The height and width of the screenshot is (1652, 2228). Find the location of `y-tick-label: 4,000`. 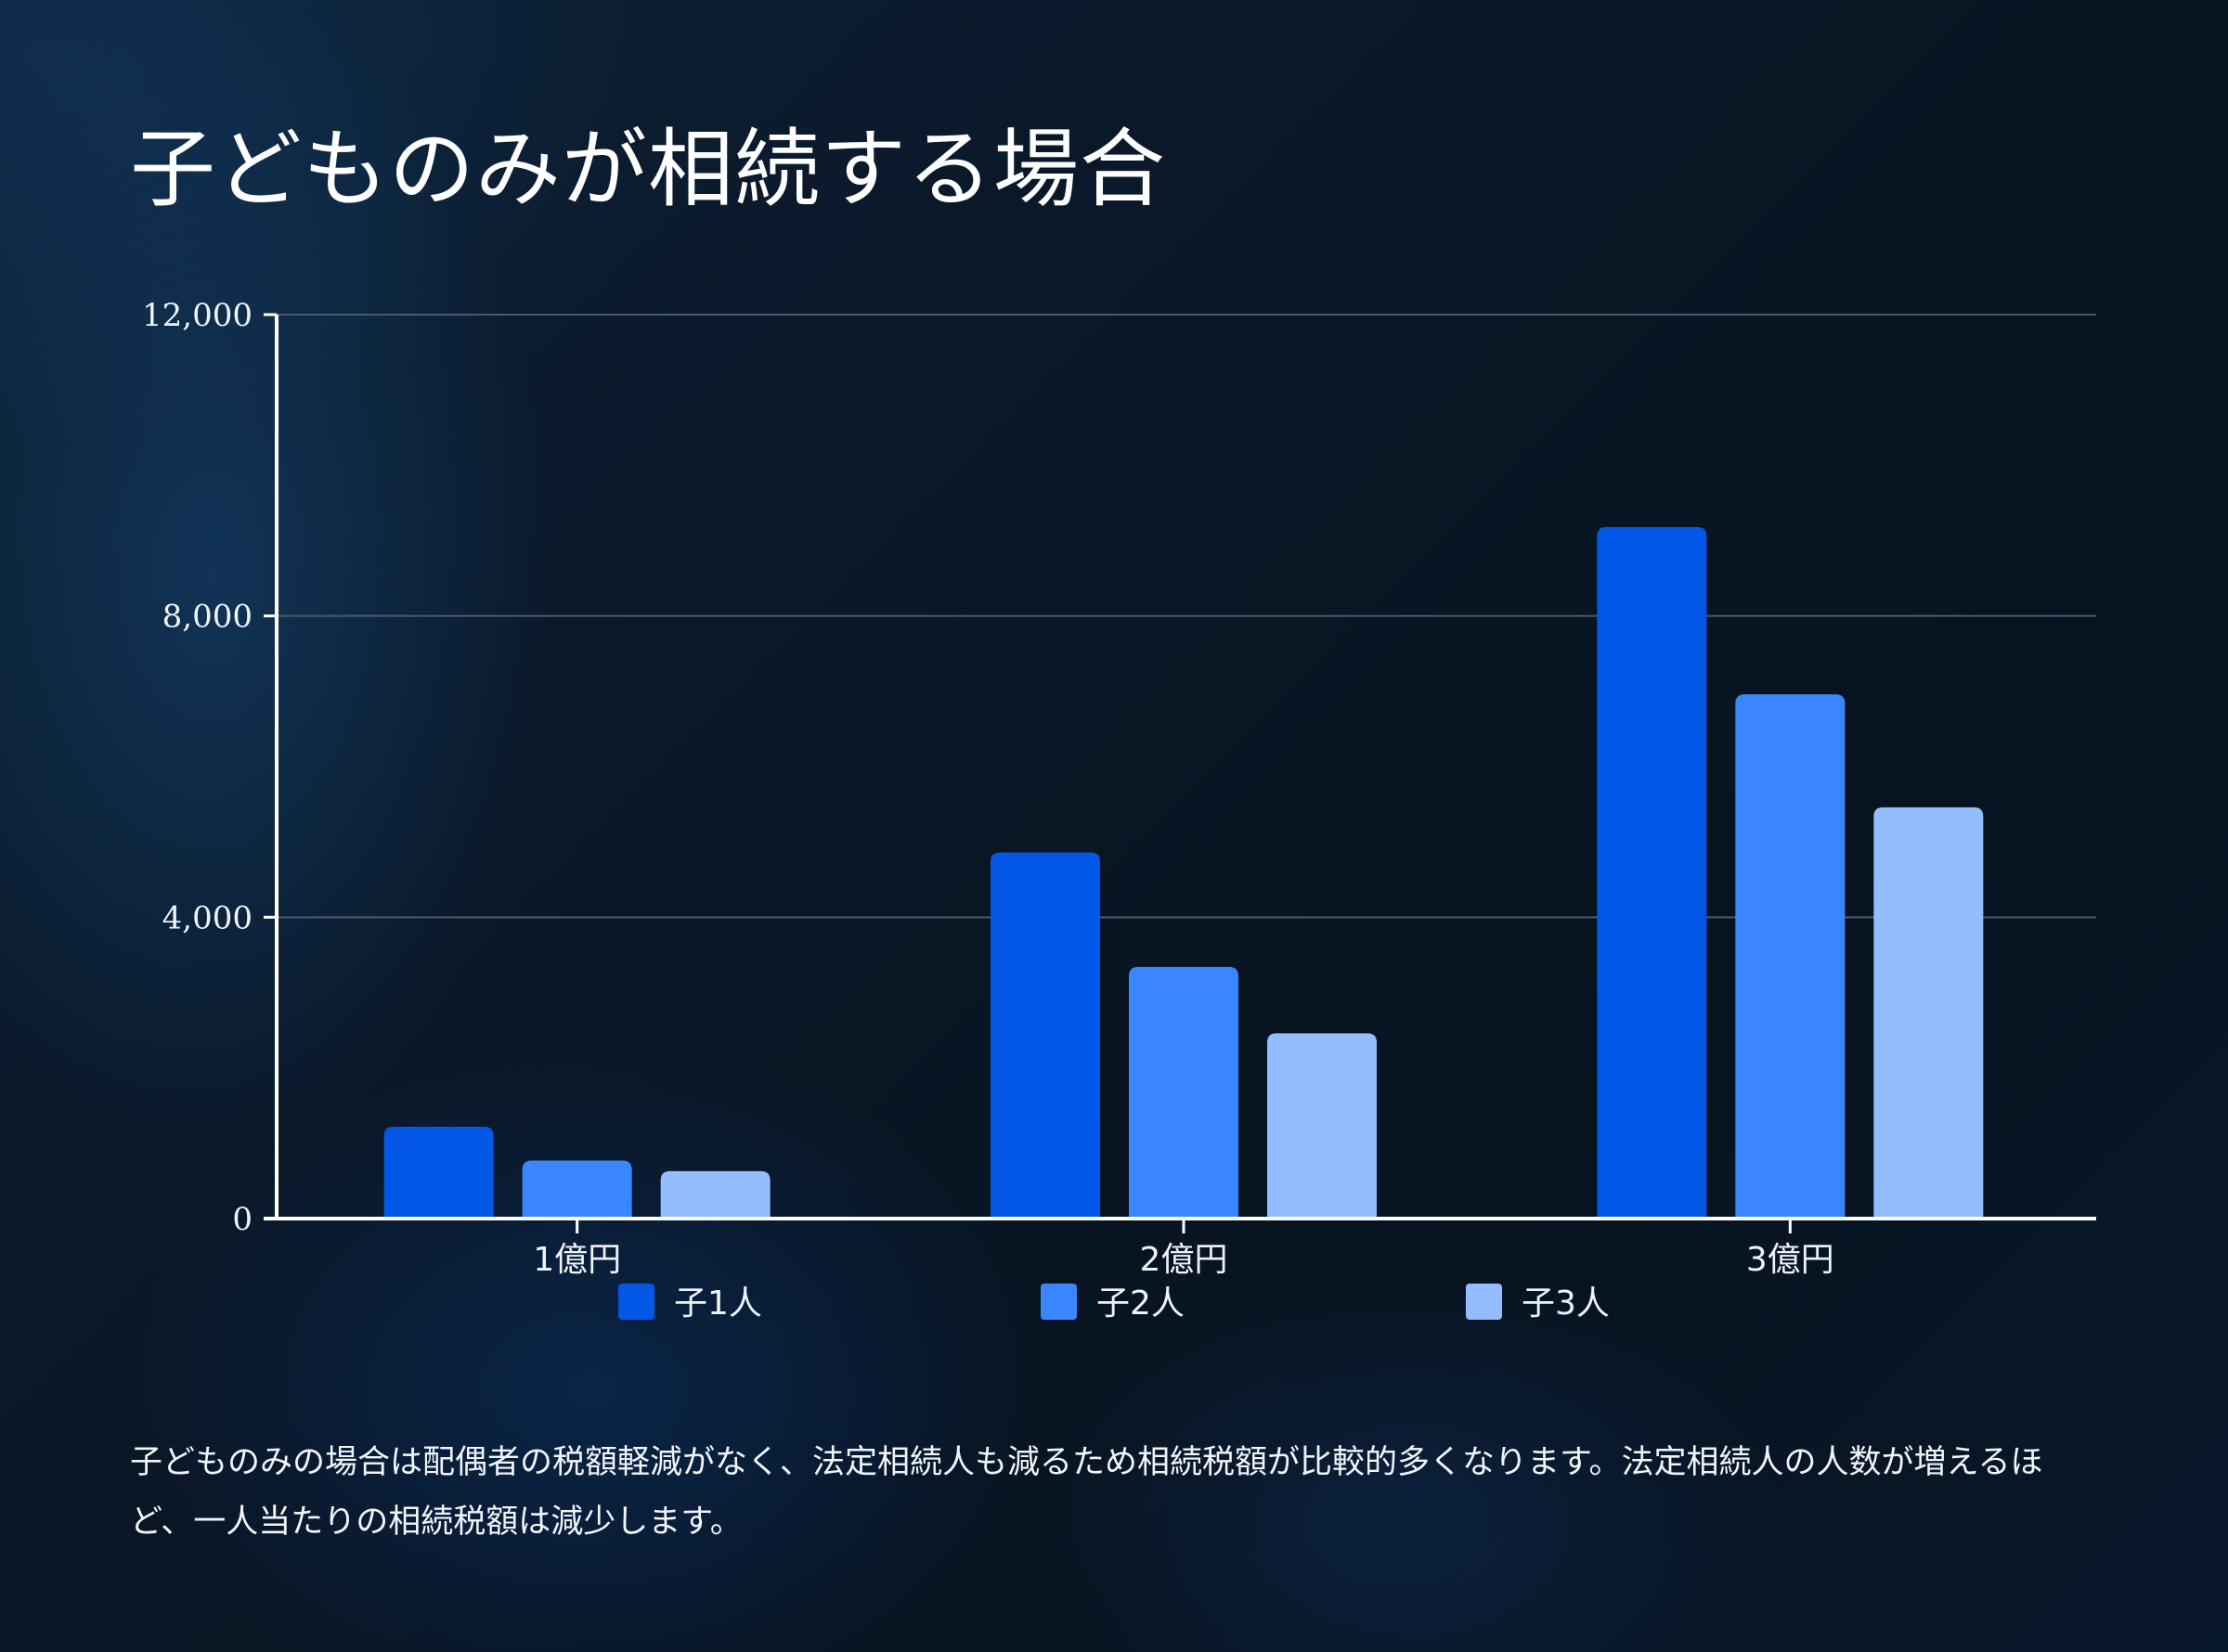

y-tick-label: 4,000 is located at coordinates (207, 917).